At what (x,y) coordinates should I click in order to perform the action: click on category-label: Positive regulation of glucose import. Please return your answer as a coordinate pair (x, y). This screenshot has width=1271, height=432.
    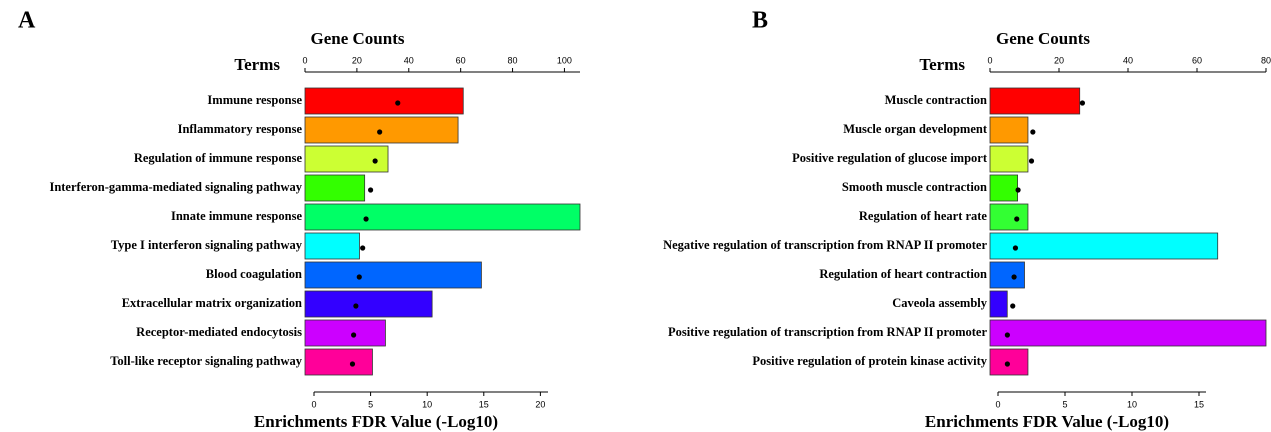
    Looking at the image, I should click on (890, 158).